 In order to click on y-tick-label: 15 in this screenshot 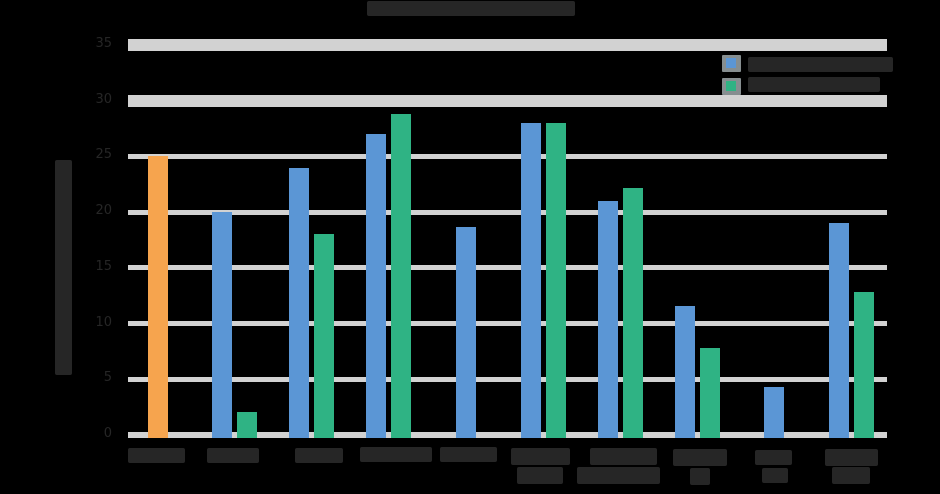, I will do `click(103, 266)`.